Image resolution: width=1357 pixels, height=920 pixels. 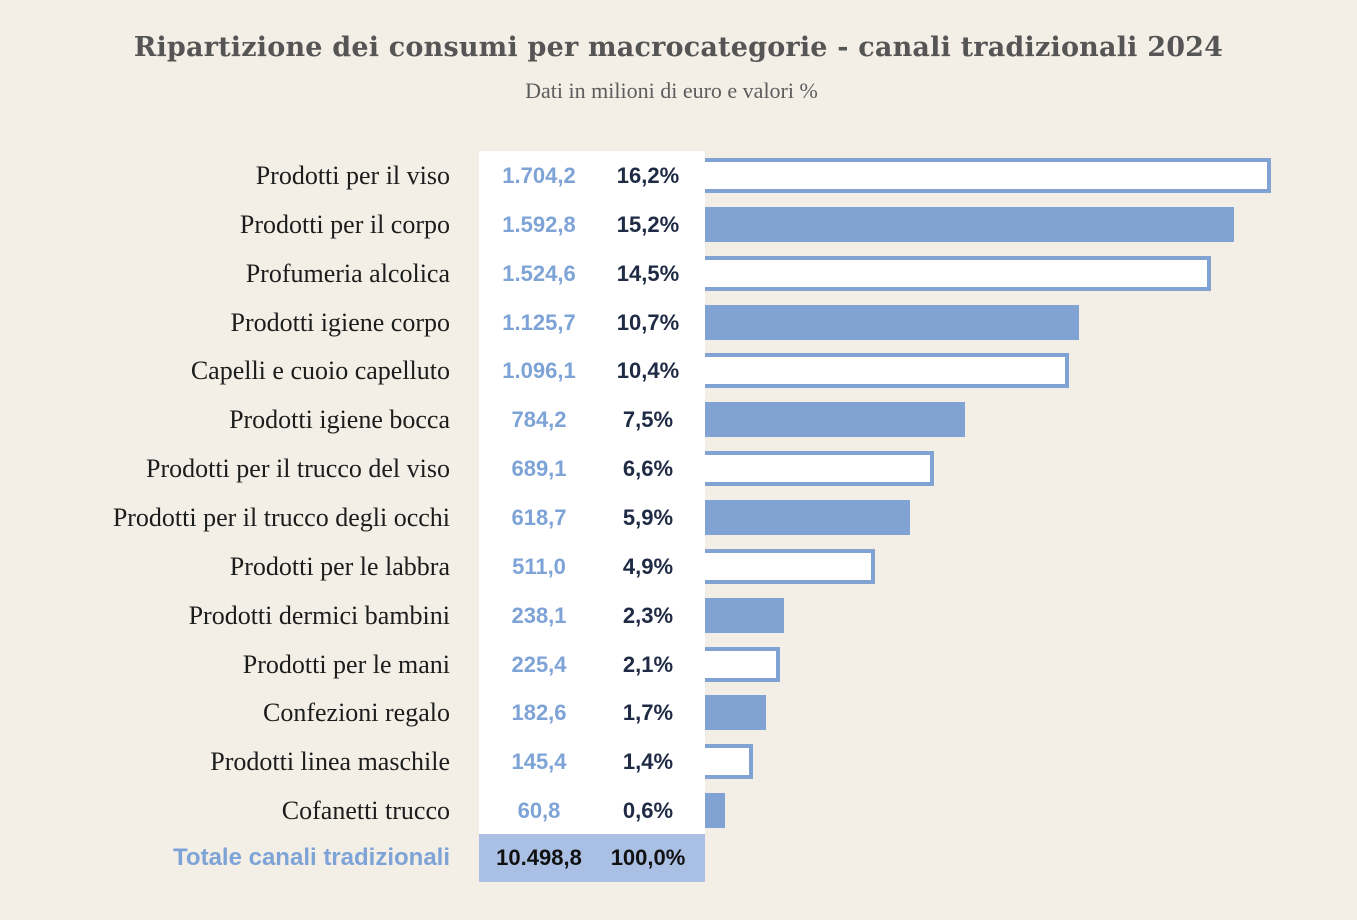 I want to click on category-label: Prodotti per il trucco degli occhi, so click(x=281, y=517).